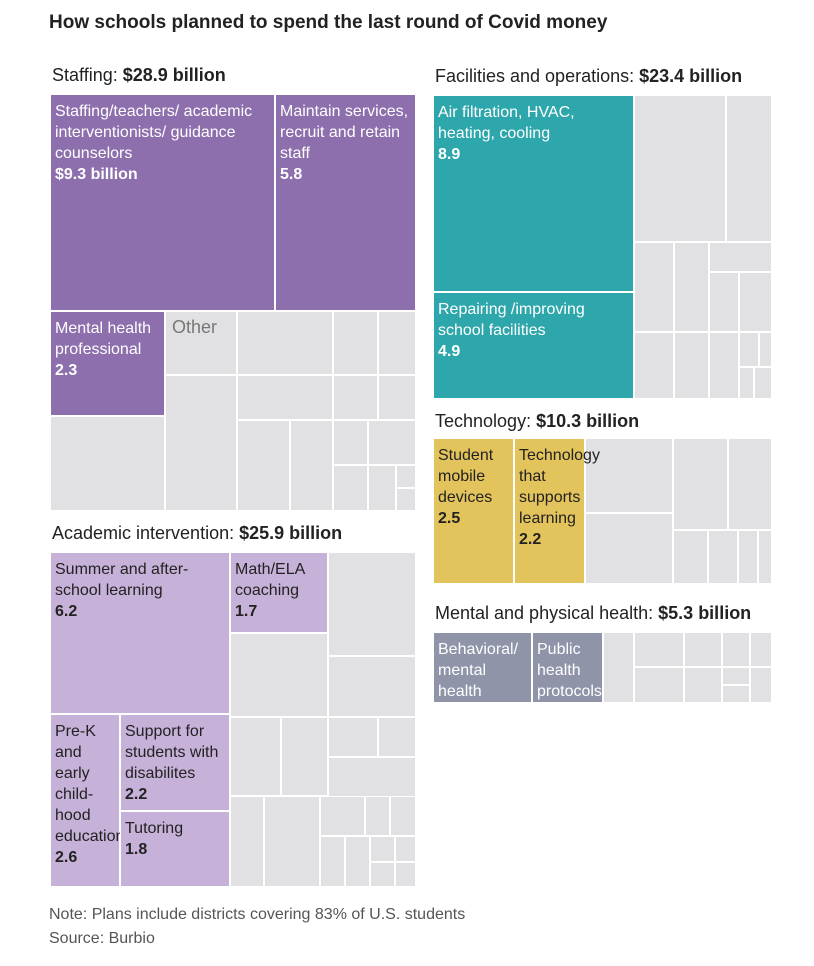 This screenshot has height=966, width=814. I want to click on cell-label: Summer and after-school learning, so click(122, 580).